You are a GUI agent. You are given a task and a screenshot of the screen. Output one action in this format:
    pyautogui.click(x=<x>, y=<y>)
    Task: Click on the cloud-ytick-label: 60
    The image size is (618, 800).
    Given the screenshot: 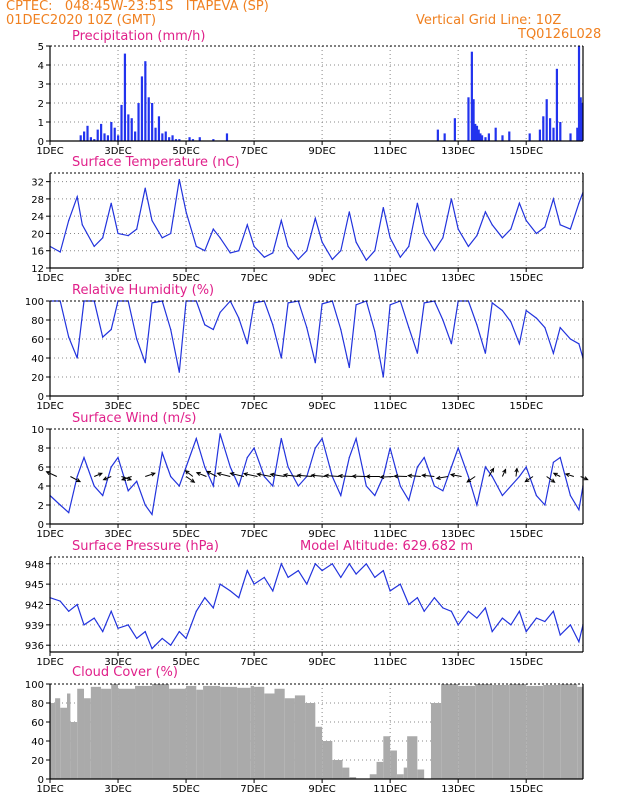 What is the action you would take?
    pyautogui.click(x=37, y=723)
    